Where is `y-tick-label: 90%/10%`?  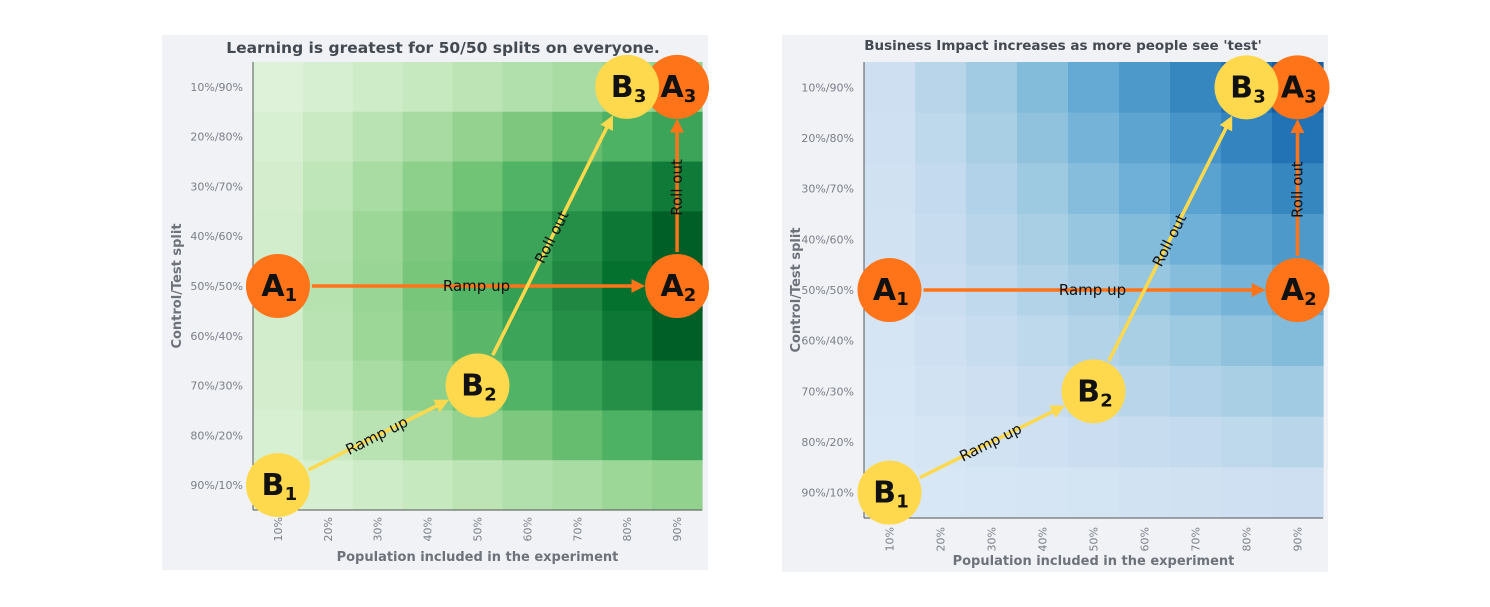
y-tick-label: 90%/10% is located at coordinates (216, 485).